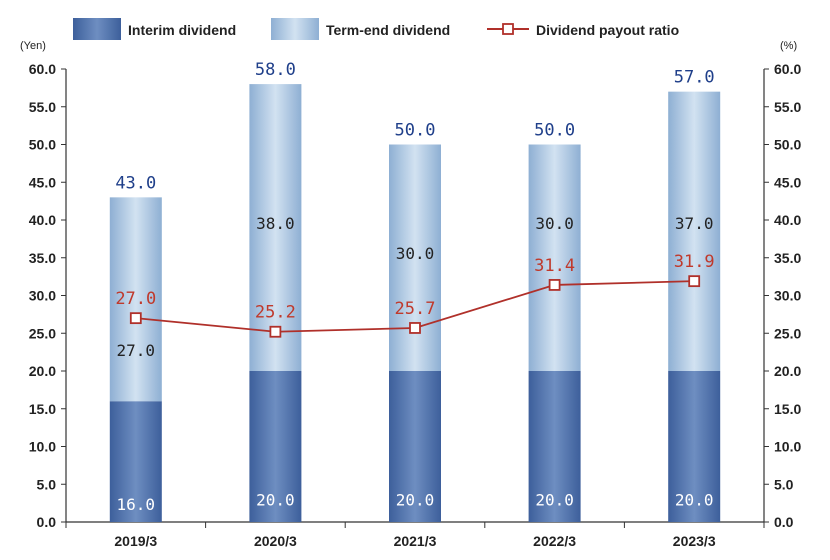 The height and width of the screenshot is (560, 830). What do you see at coordinates (47, 522) in the screenshot?
I see `left-tick-label: 0.0` at bounding box center [47, 522].